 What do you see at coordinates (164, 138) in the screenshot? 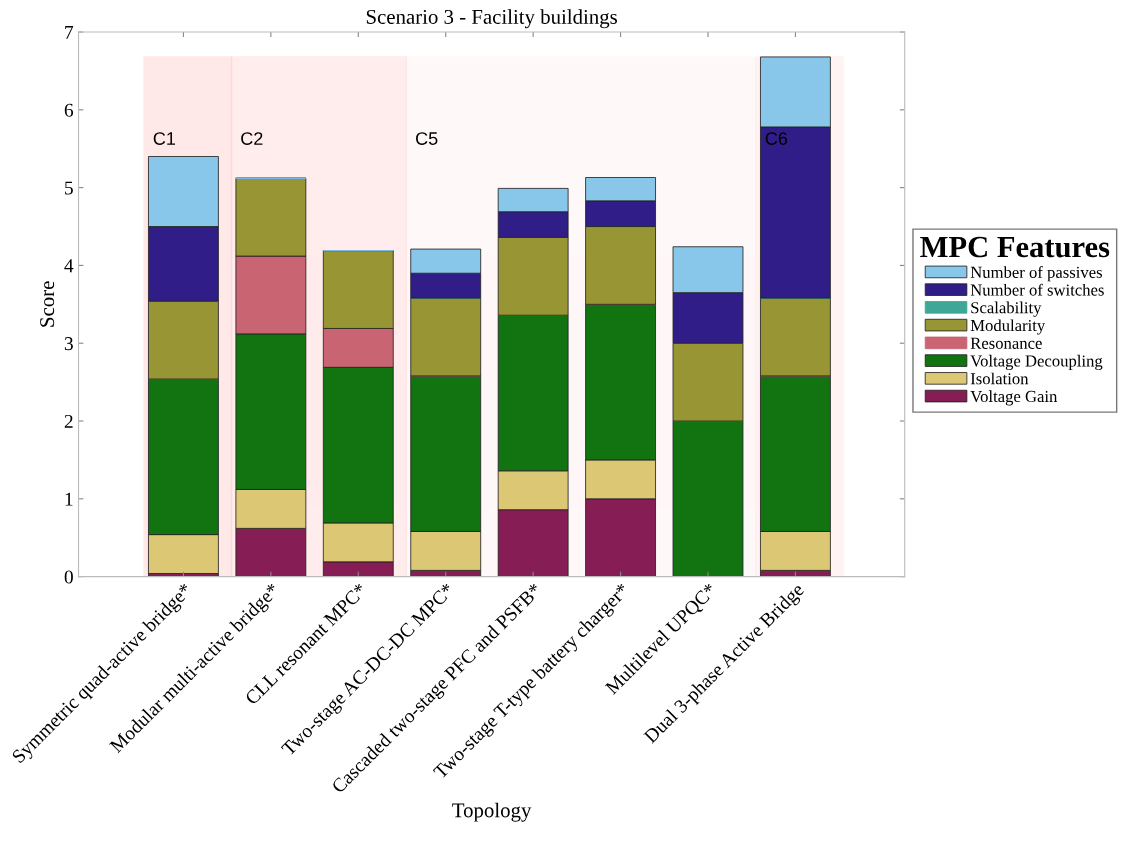
I see `band-label: C1` at bounding box center [164, 138].